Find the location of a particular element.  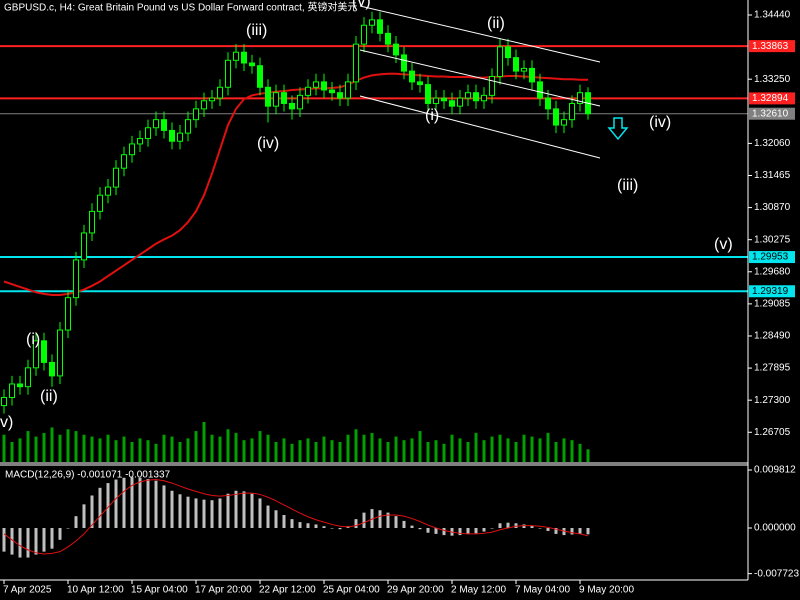

wave-label: (v) is located at coordinates (723, 244).